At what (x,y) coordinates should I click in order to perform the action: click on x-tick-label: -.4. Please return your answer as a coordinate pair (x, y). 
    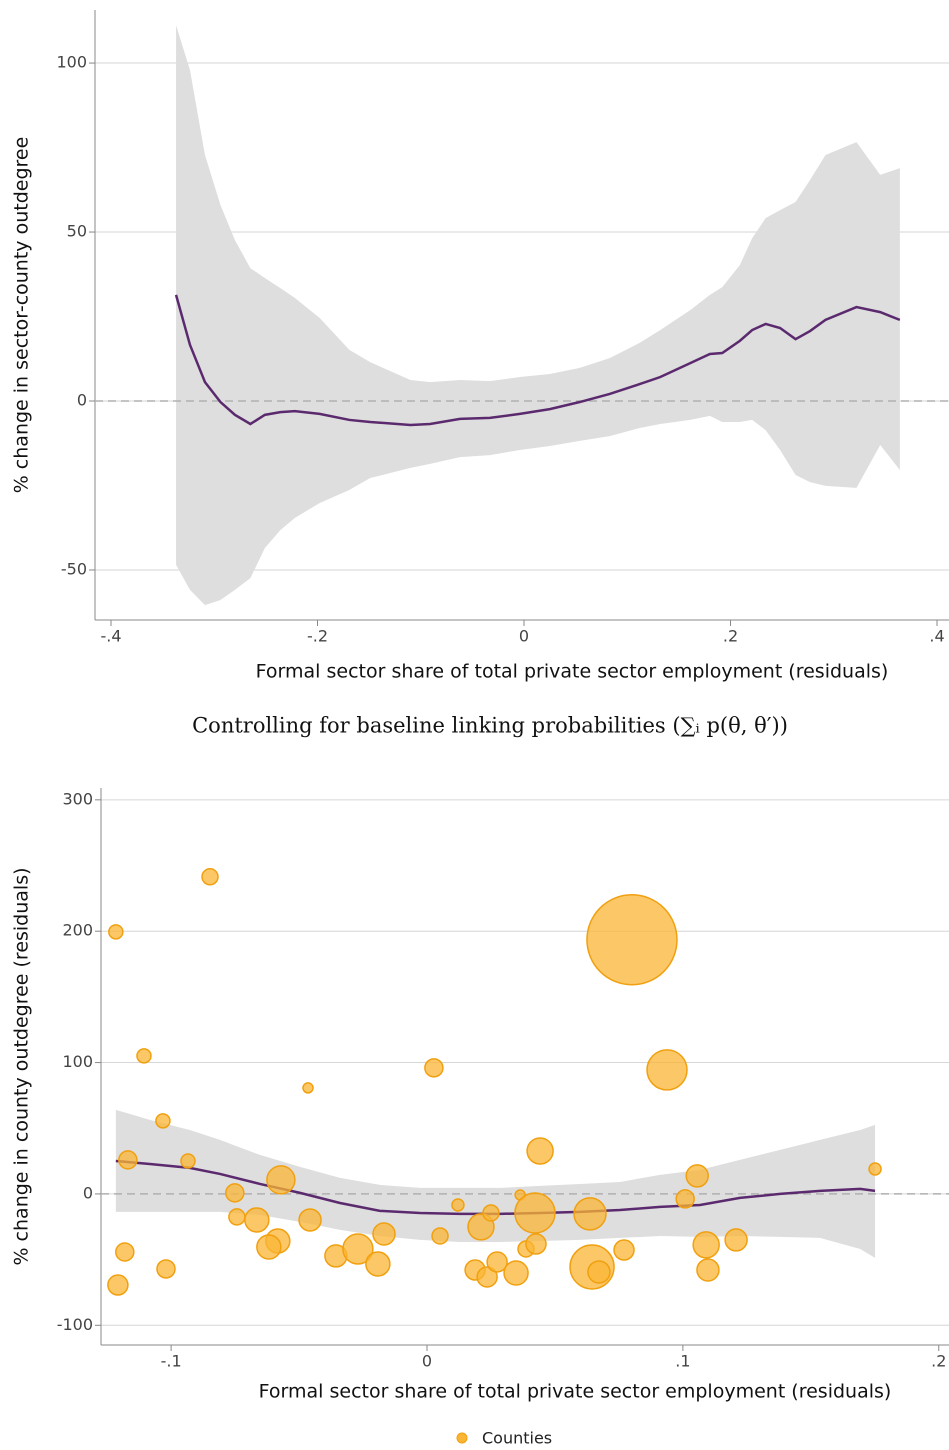
    Looking at the image, I should click on (110, 636).